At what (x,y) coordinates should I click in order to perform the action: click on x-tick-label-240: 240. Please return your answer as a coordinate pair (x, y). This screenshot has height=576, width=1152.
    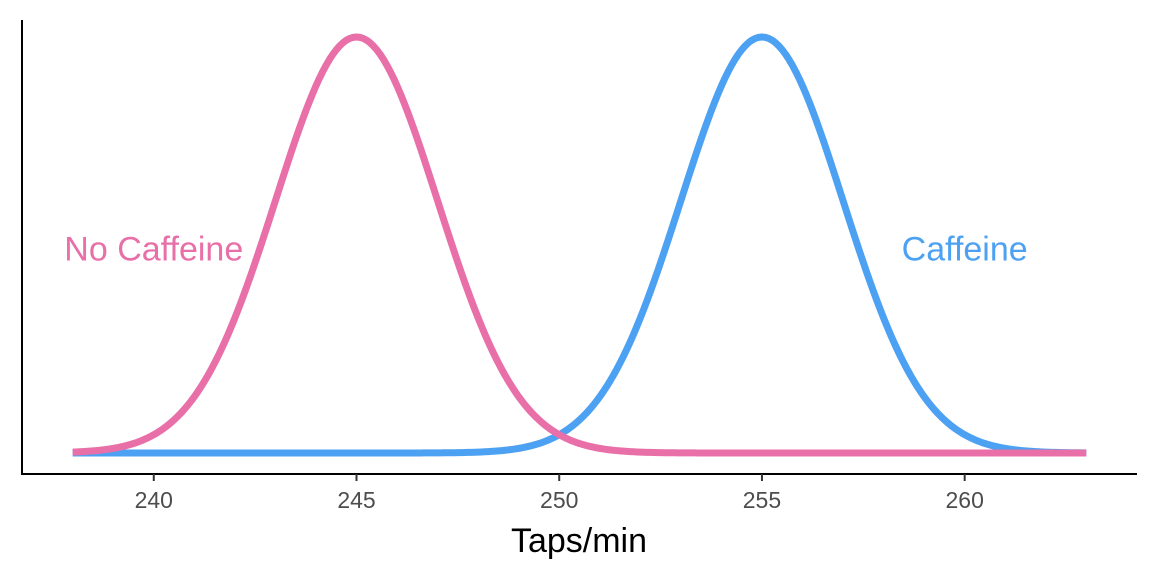
    Looking at the image, I should click on (154, 500).